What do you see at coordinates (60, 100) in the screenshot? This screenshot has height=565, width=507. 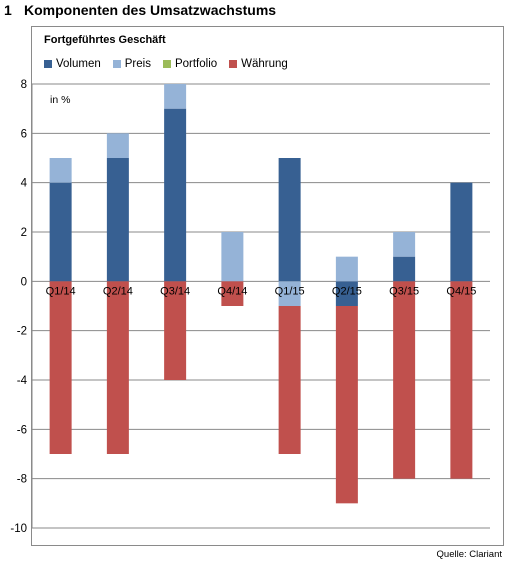 I see `unit-label: in %` at bounding box center [60, 100].